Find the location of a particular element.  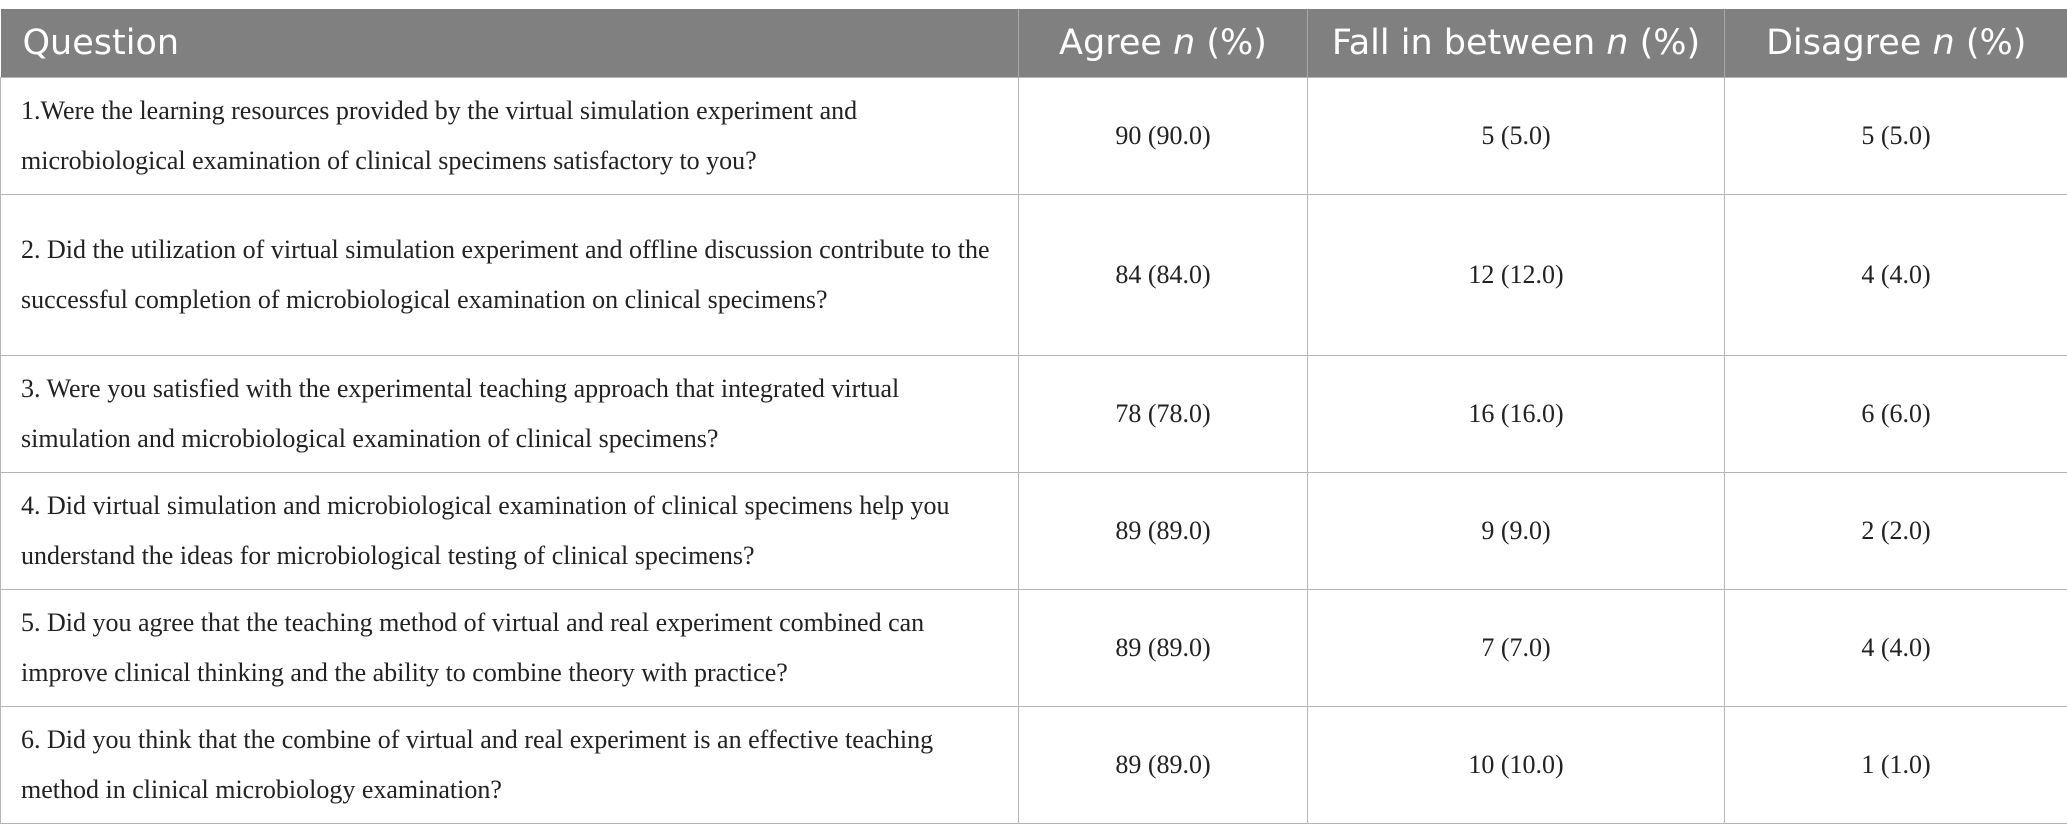

agree-cell: 90 (90.0) is located at coordinates (1163, 135).